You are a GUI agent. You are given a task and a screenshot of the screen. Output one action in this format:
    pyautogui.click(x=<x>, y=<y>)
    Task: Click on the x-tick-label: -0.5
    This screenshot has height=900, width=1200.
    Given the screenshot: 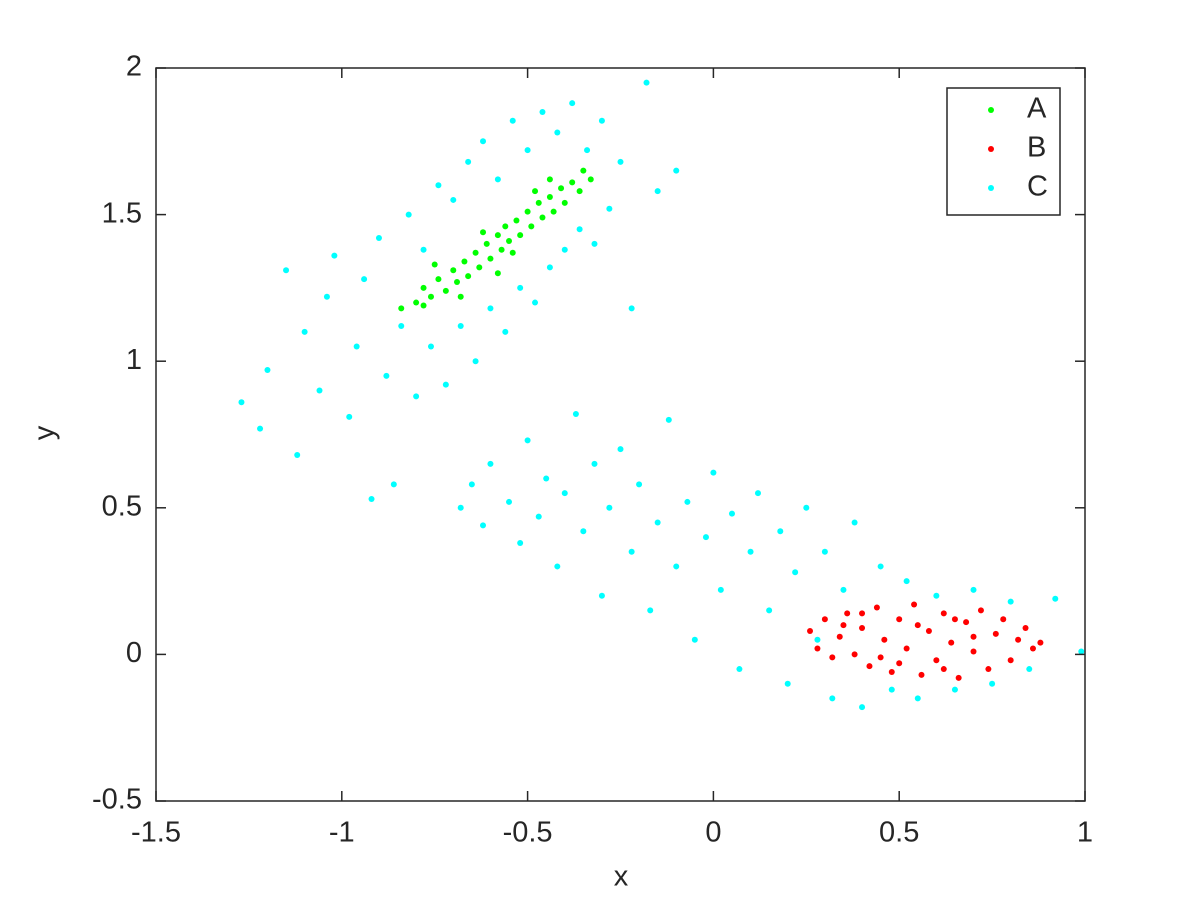 What is the action you would take?
    pyautogui.click(x=528, y=833)
    